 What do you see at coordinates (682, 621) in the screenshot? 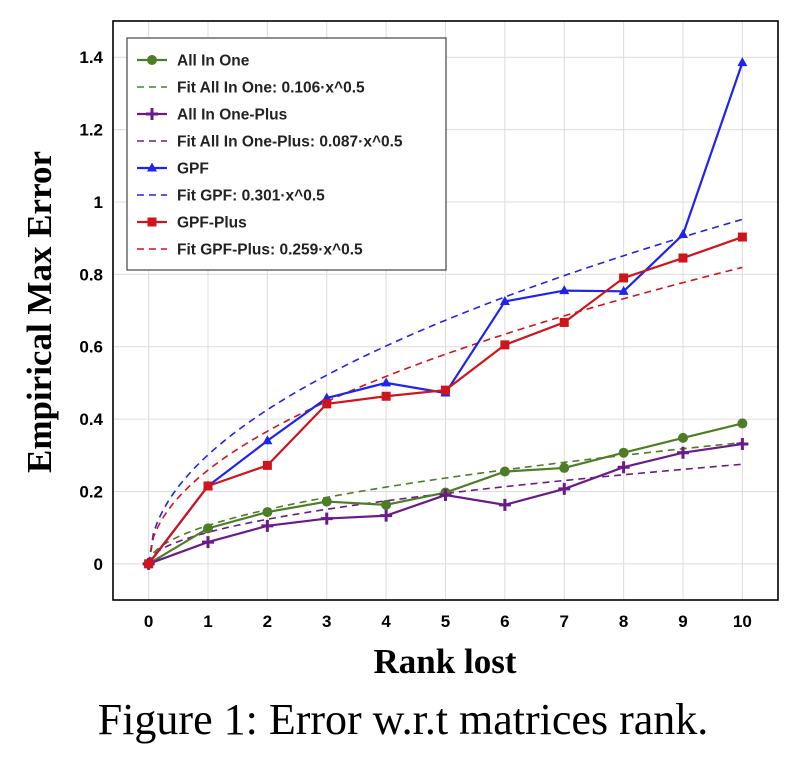
I see `x-tick-label: 9` at bounding box center [682, 621].